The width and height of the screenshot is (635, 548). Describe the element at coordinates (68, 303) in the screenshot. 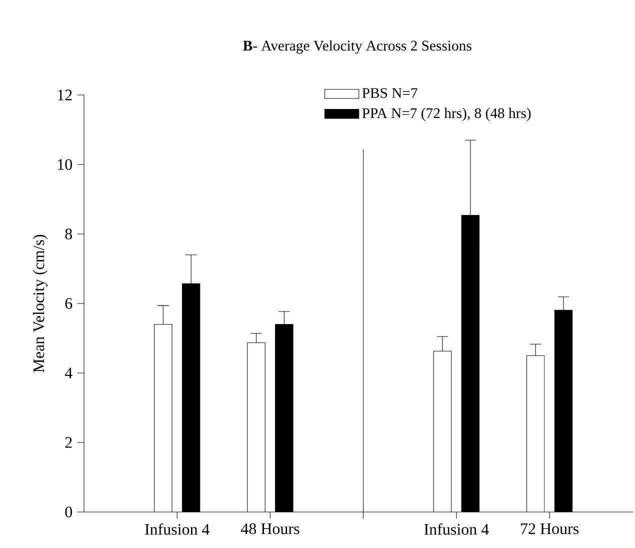

I see `y-tick-label: 6` at that location.